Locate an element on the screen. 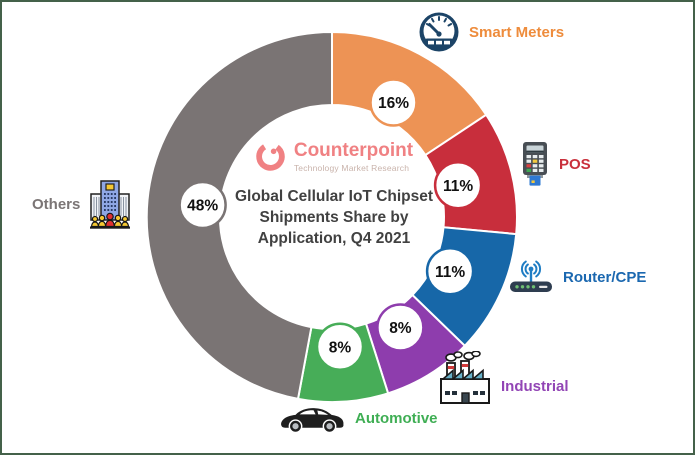 The height and width of the screenshot is (455, 695). legend-label-pos: POS is located at coordinates (575, 164).